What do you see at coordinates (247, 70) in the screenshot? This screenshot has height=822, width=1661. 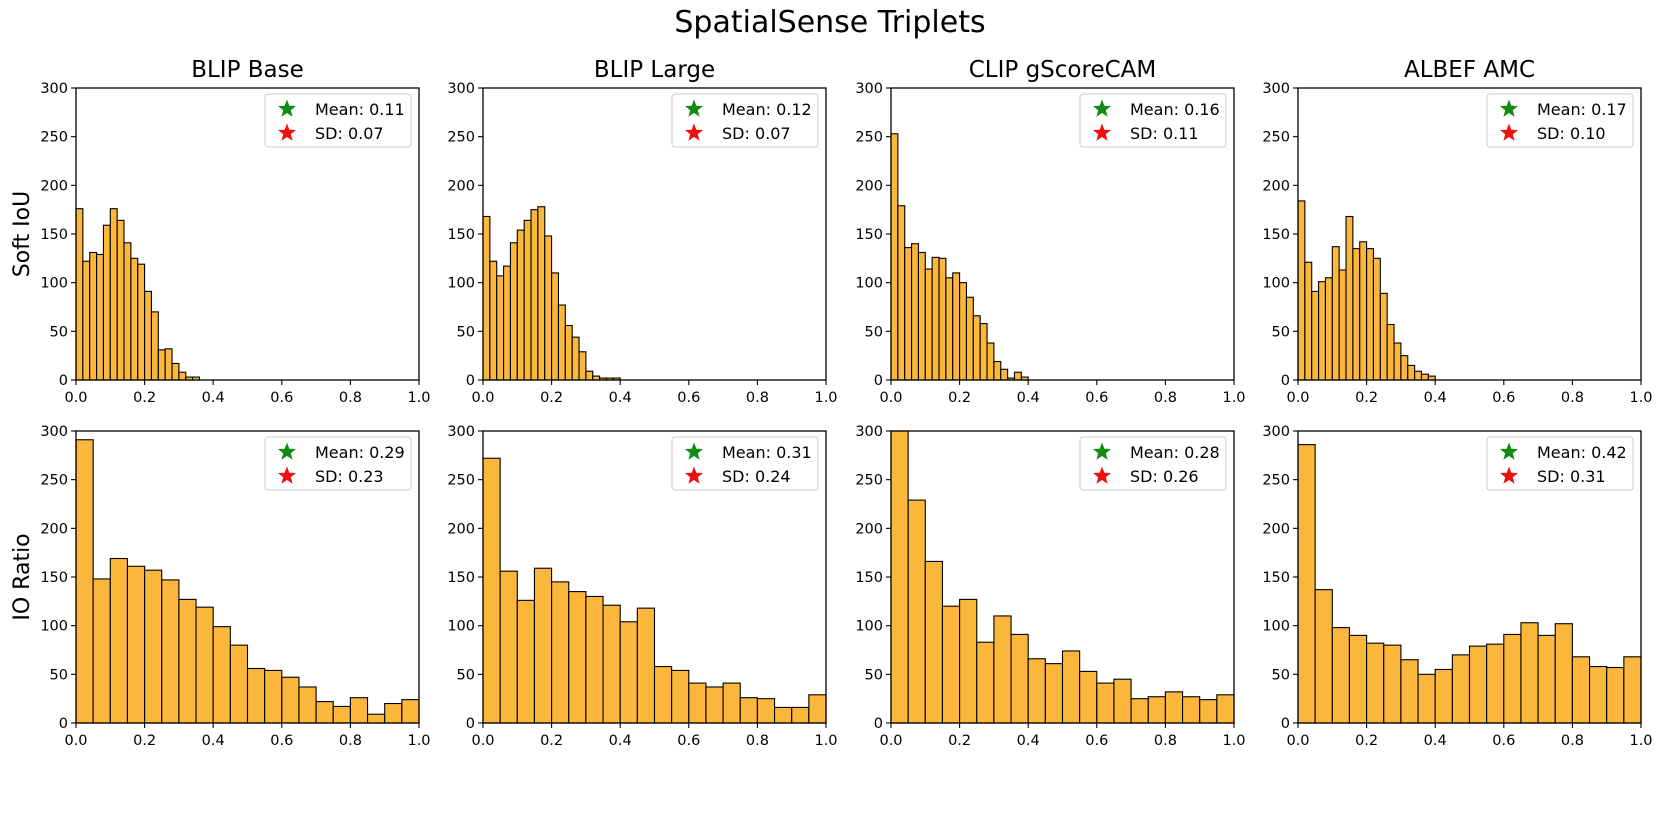 I see `panel-title: BLIP Base` at bounding box center [247, 70].